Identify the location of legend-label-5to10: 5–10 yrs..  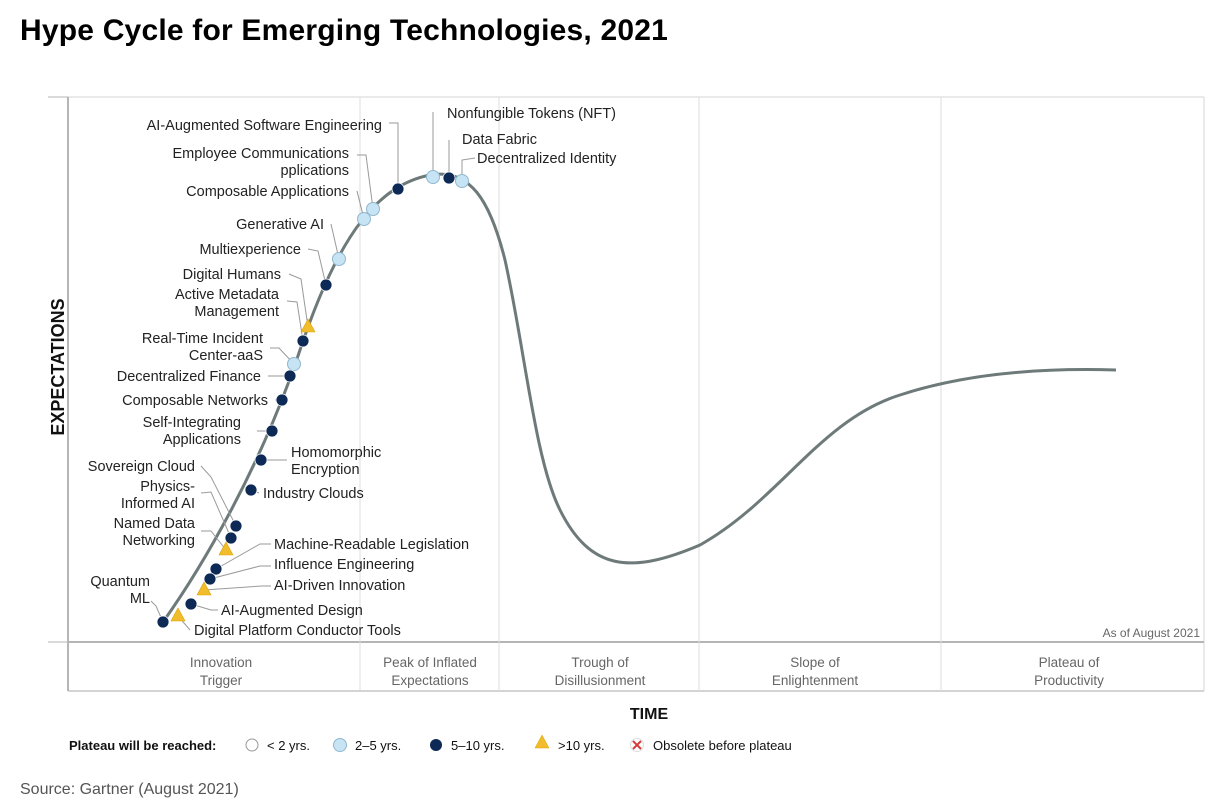
(477, 745).